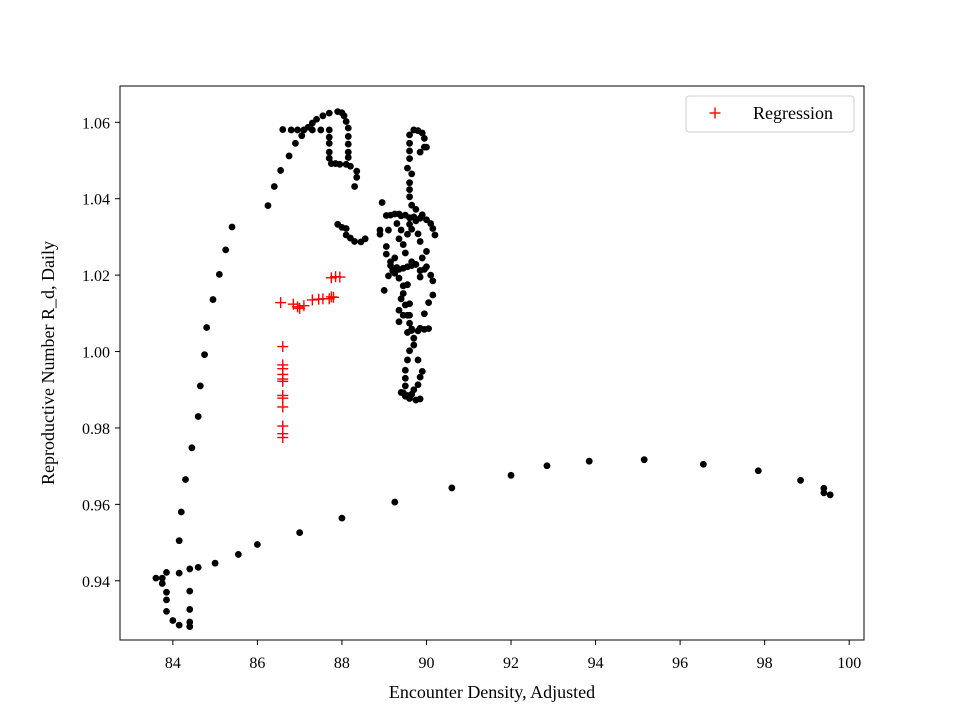  What do you see at coordinates (426, 663) in the screenshot?
I see `x-tick-label: 90` at bounding box center [426, 663].